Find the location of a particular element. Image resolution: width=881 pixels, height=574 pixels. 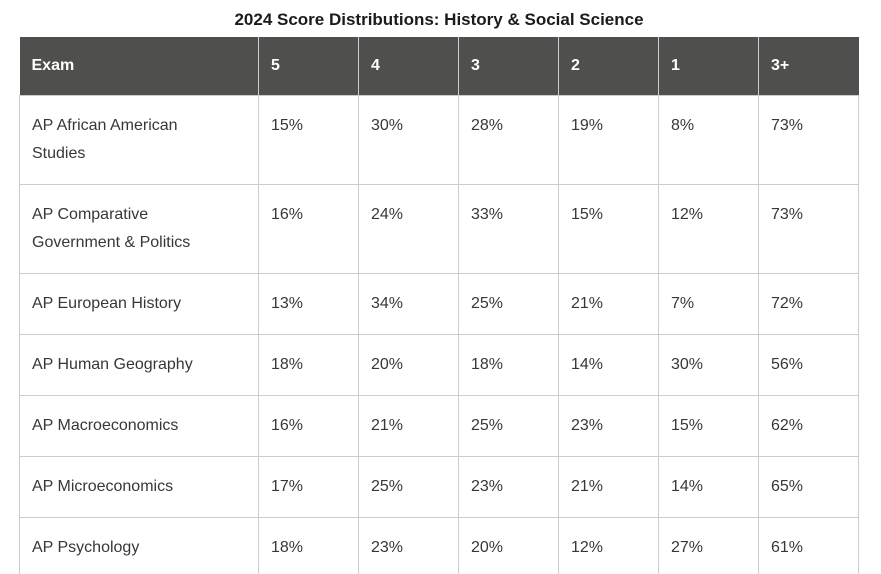

table-row: AP Microeconomics 17% 25% 23% 21% 14% 65% is located at coordinates (439, 487).